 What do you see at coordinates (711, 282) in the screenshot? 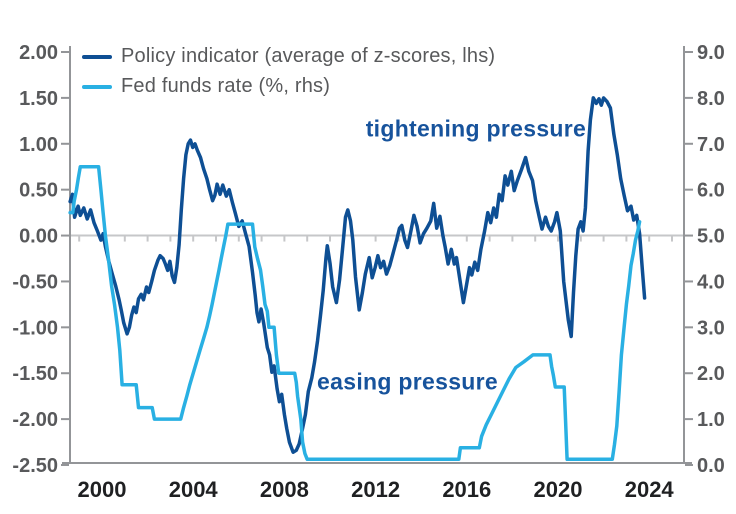
I see `y-right-tick-label: 4.0` at bounding box center [711, 282].